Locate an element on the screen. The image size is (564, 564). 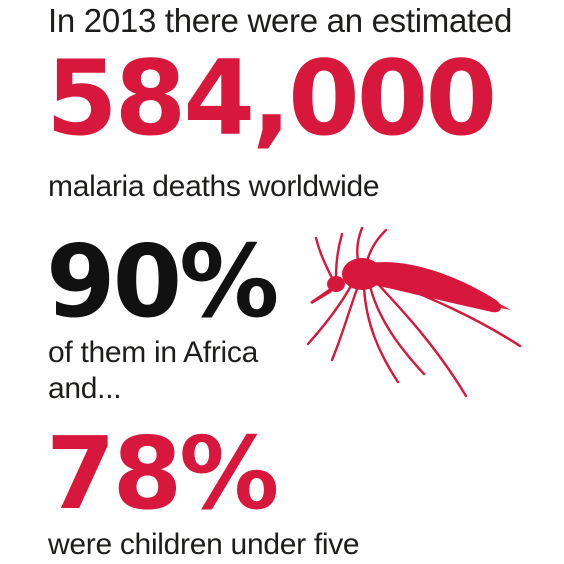
africa-caption: of them in Africa is located at coordinates (153, 352).